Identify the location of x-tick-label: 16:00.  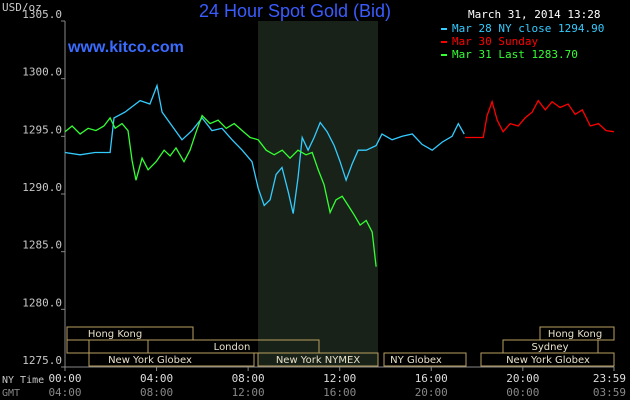
(431, 378).